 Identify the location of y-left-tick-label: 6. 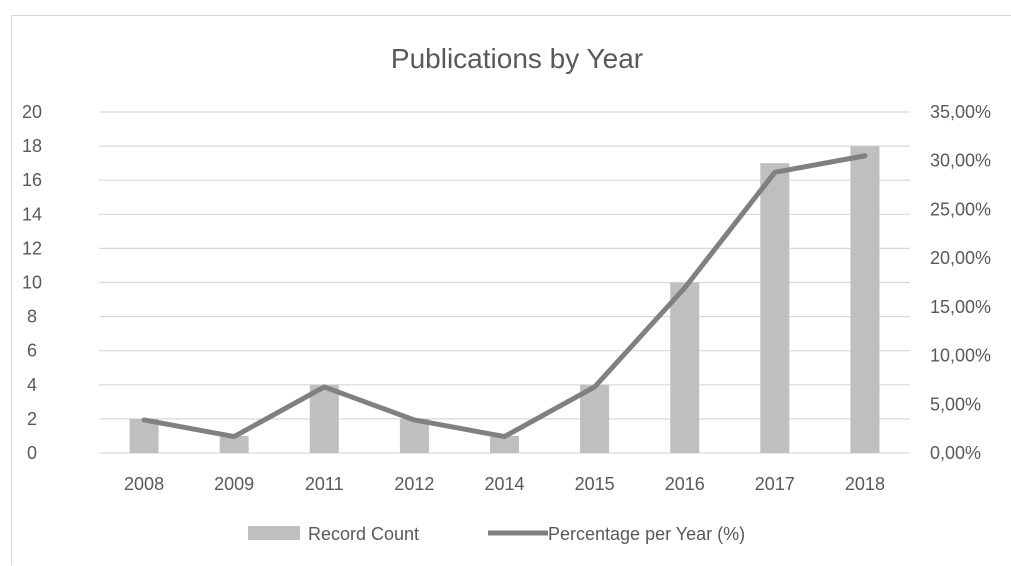
(32, 351).